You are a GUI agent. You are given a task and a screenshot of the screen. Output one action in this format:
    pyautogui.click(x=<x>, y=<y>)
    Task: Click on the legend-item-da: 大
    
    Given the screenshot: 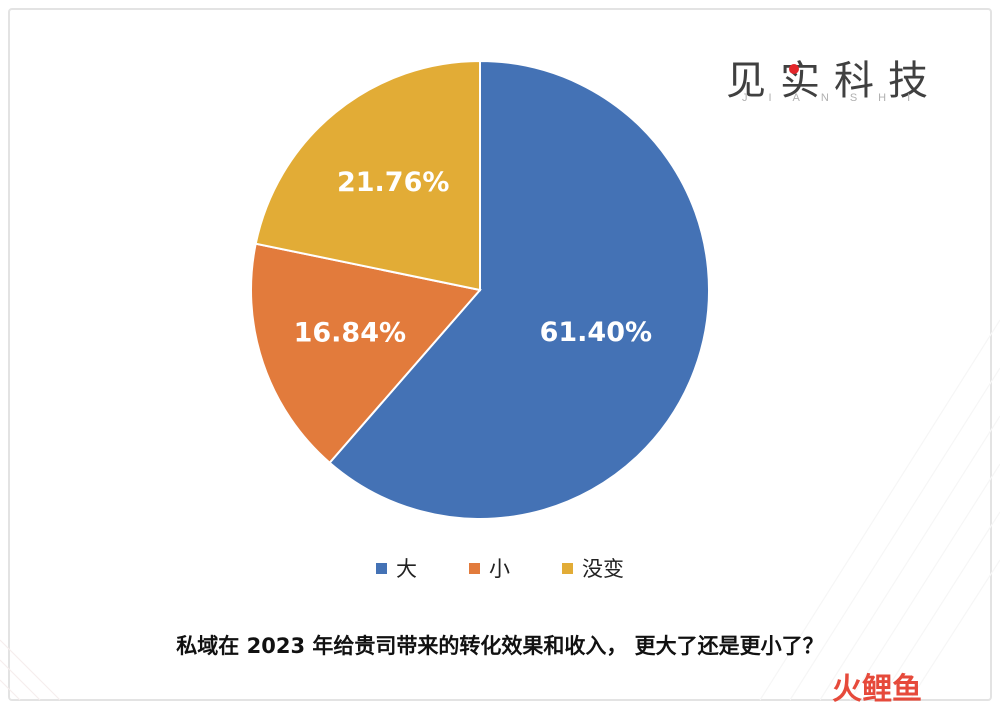 What is the action you would take?
    pyautogui.click(x=396, y=568)
    